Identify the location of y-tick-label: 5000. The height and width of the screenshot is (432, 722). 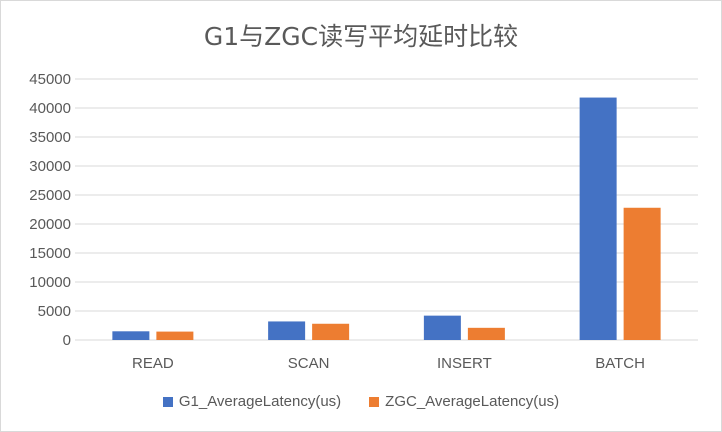
(54, 311).